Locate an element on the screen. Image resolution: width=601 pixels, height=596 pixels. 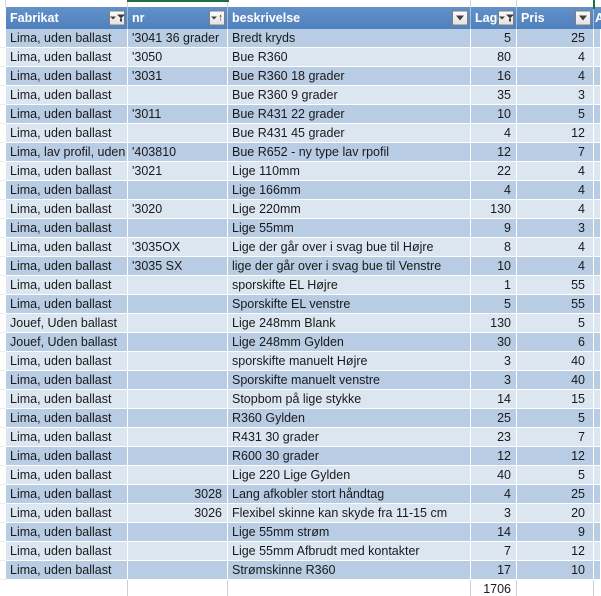
lager-filter-button is located at coordinates (506, 18).